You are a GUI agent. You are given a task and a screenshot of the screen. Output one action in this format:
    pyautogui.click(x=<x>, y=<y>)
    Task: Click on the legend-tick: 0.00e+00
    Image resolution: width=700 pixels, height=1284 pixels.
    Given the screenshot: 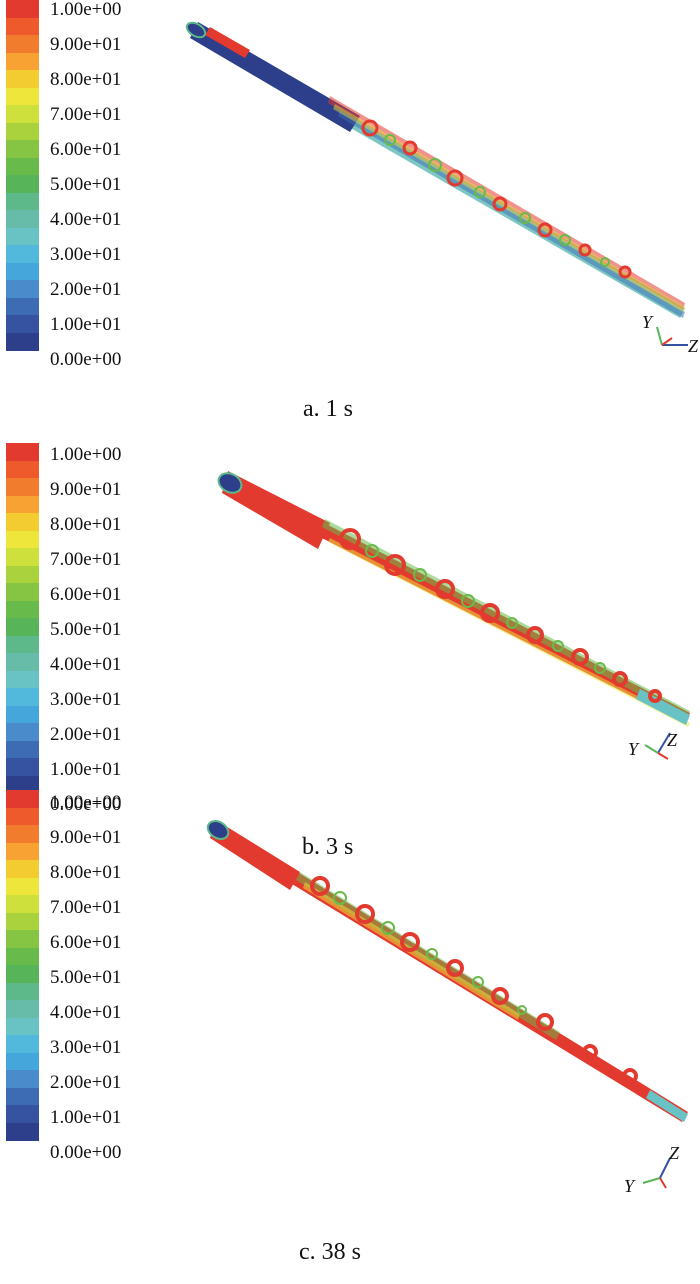 What is the action you would take?
    pyautogui.click(x=86, y=1152)
    